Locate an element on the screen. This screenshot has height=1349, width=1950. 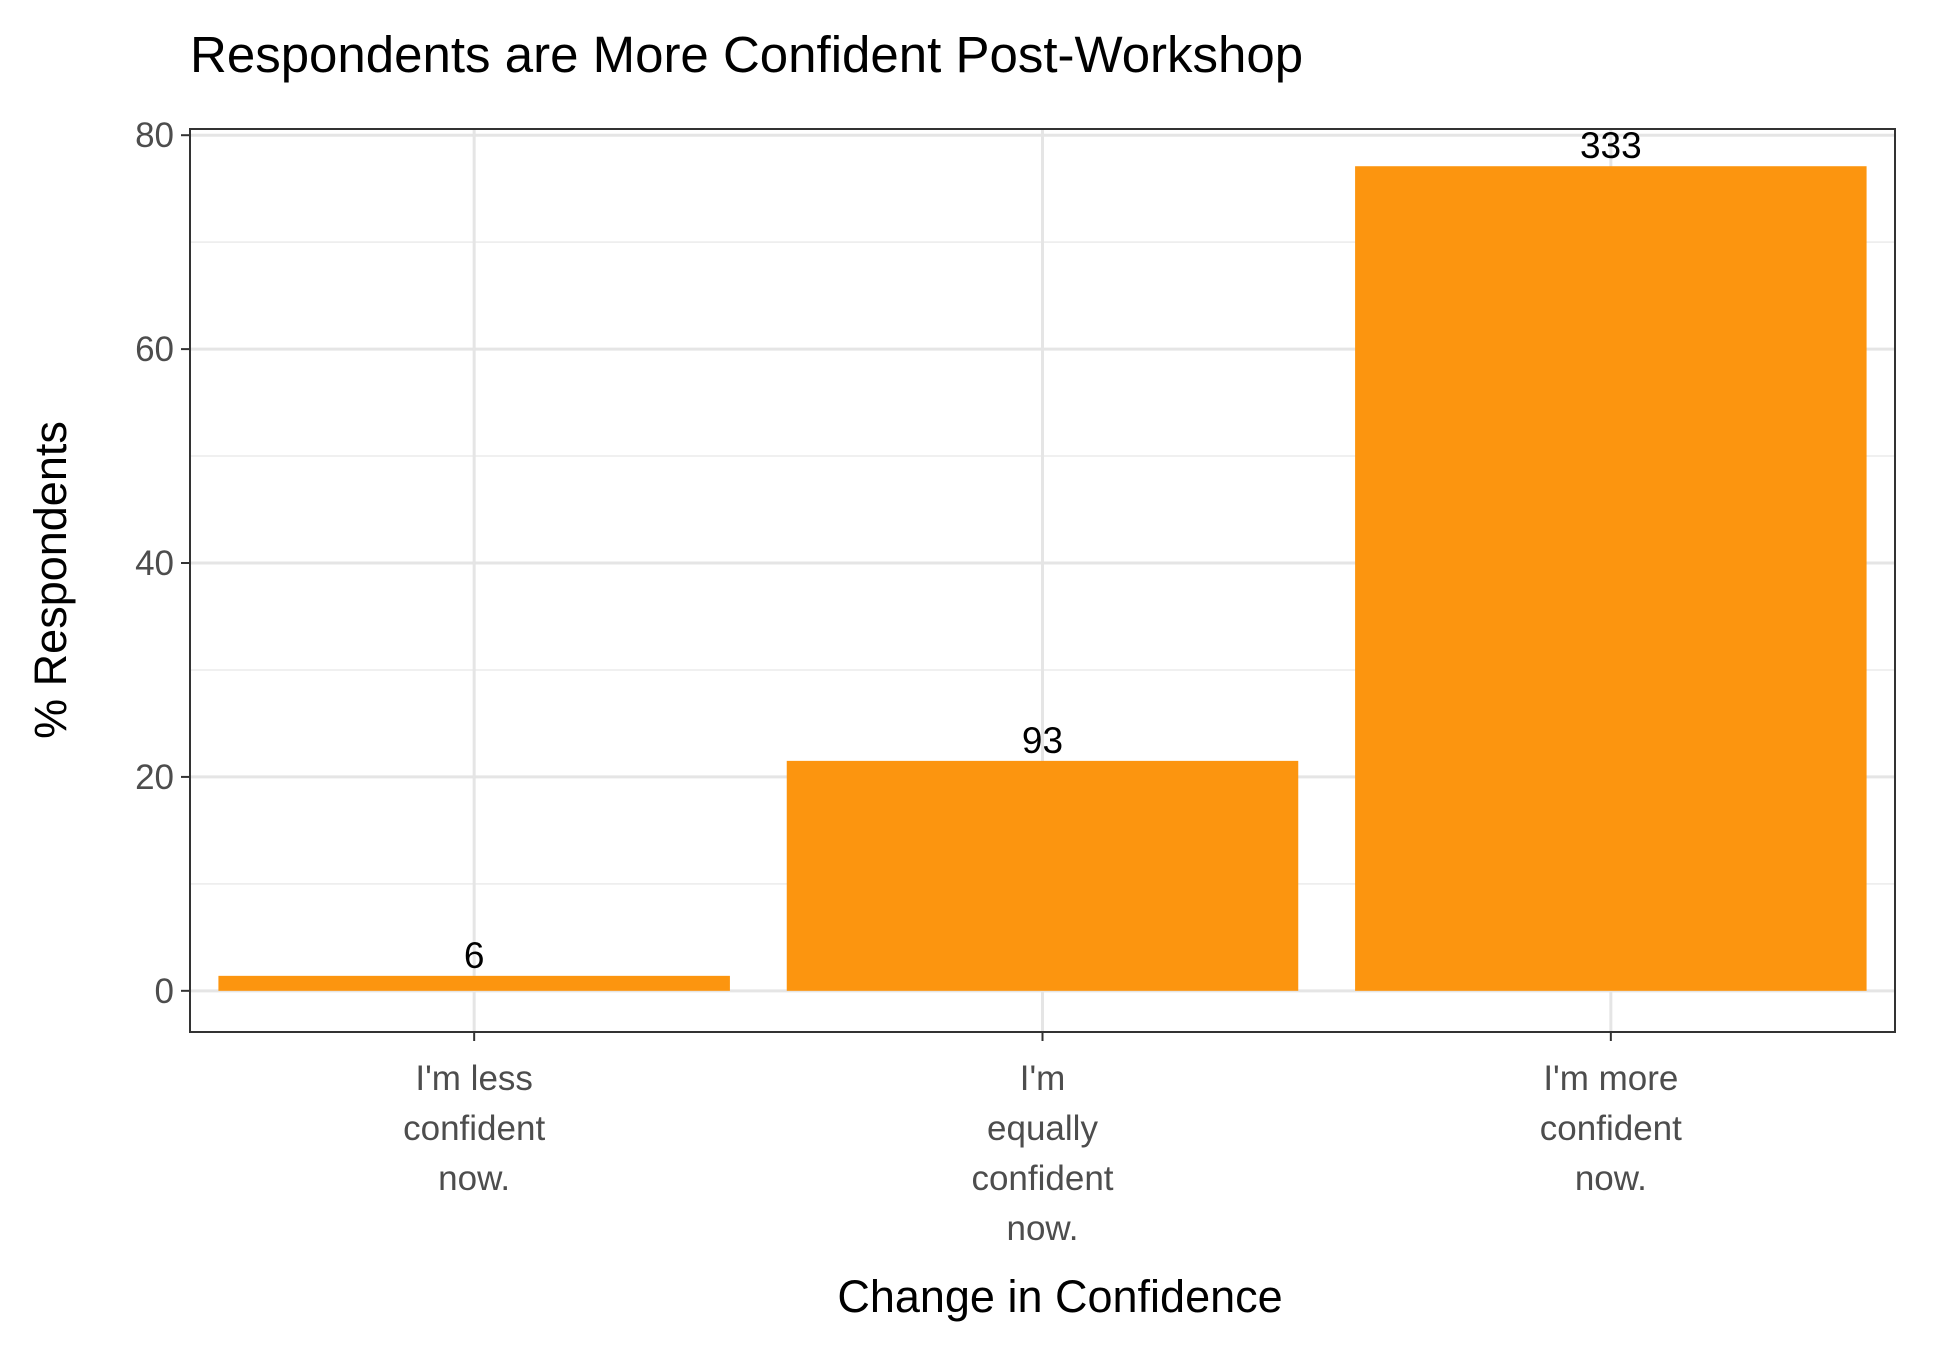
x-tick-label: I'm less confident now. is located at coordinates (474, 1128).